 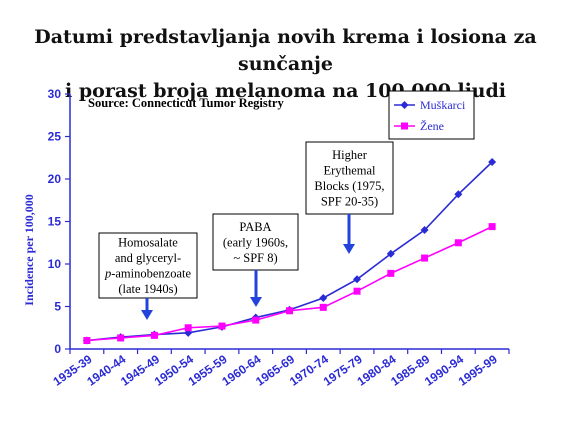 I want to click on annotation-line: (early 1960s,, so click(x=255, y=242).